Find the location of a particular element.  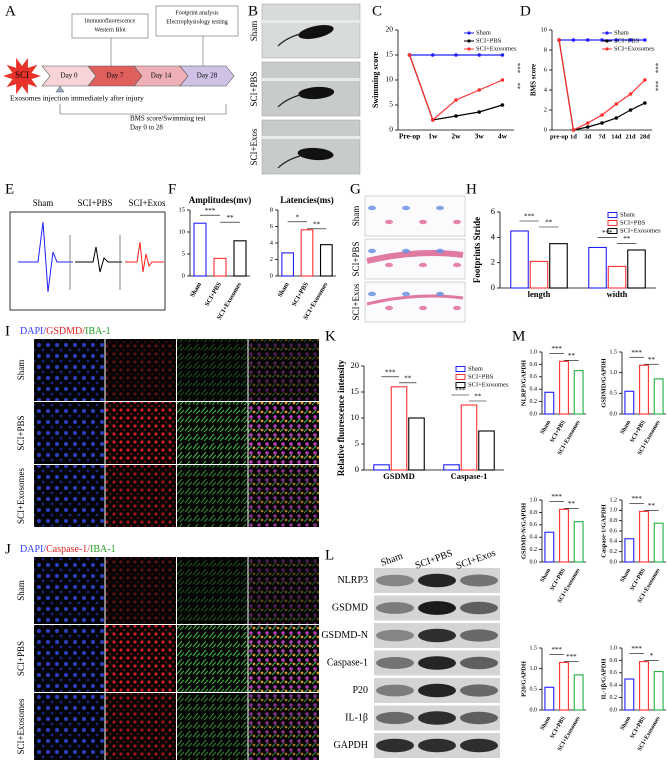

micro-row-label: Sham is located at coordinates (21, 590).